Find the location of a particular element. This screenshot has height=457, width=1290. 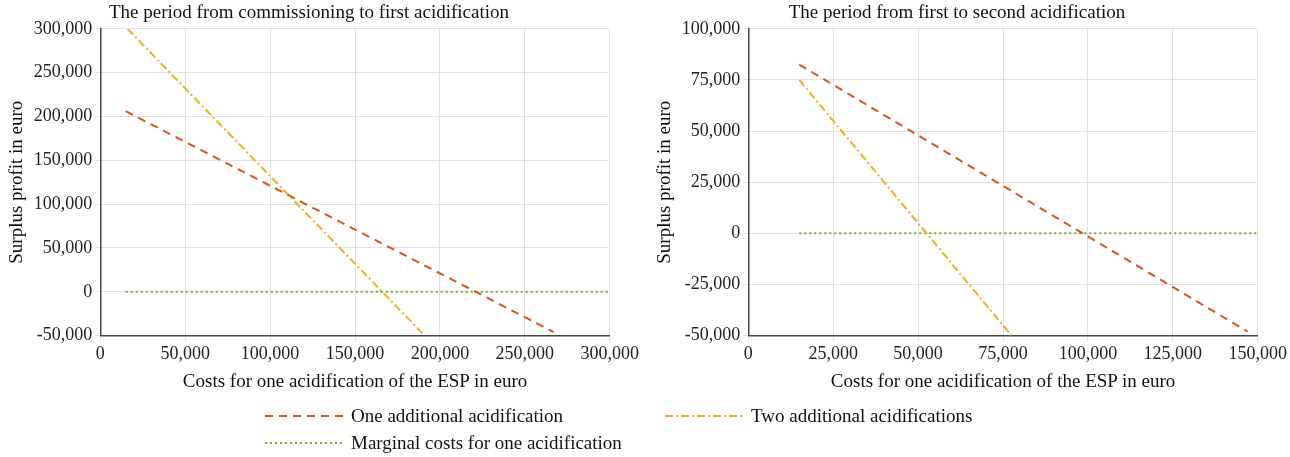

x-tick-label: 25,000 is located at coordinates (833, 353).